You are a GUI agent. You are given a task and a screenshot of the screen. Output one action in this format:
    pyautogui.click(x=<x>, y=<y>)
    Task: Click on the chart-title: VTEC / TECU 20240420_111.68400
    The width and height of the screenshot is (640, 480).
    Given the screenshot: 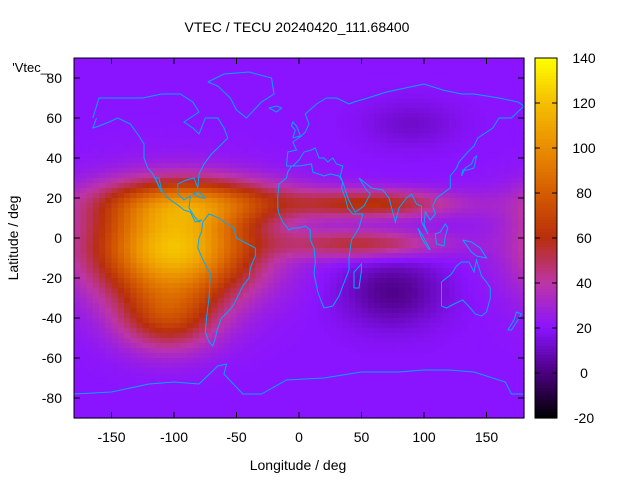 What is the action you would take?
    pyautogui.click(x=297, y=27)
    